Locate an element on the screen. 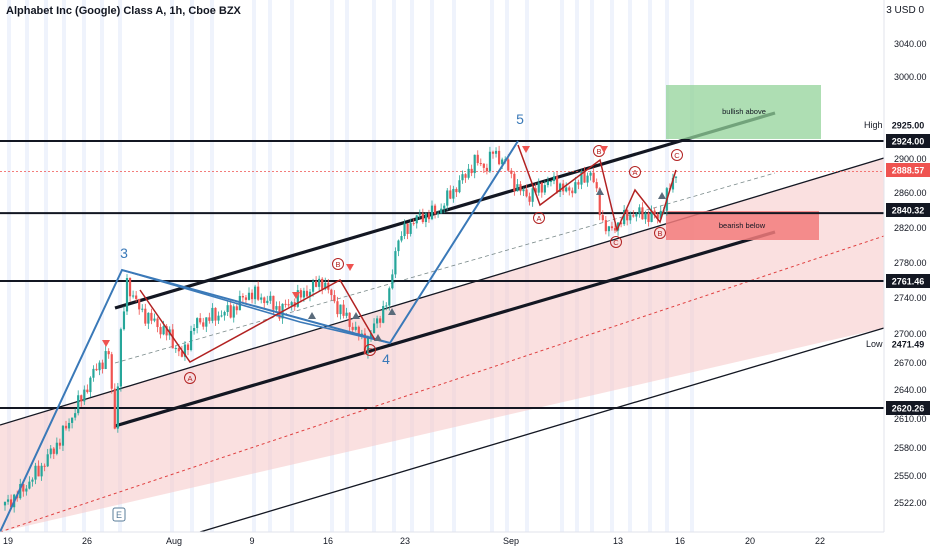  price-tick-label: 2522.00 is located at coordinates (910, 503).